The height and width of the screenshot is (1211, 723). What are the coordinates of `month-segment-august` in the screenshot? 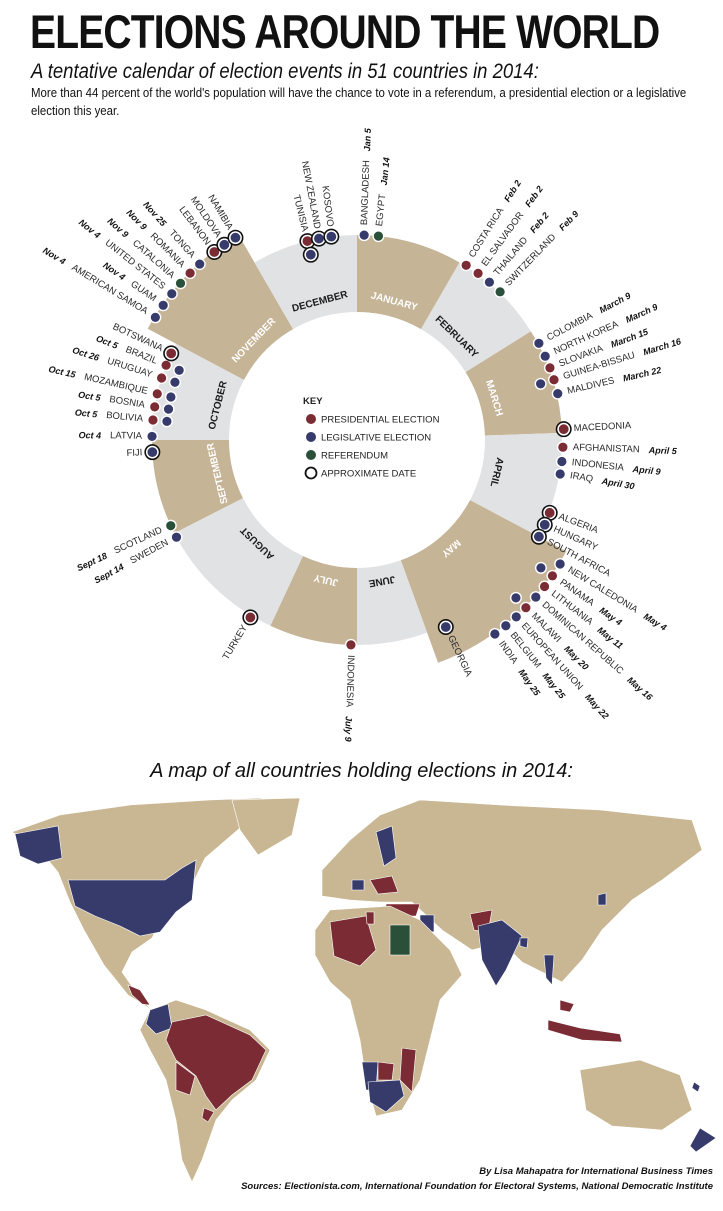 It's located at (238, 562).